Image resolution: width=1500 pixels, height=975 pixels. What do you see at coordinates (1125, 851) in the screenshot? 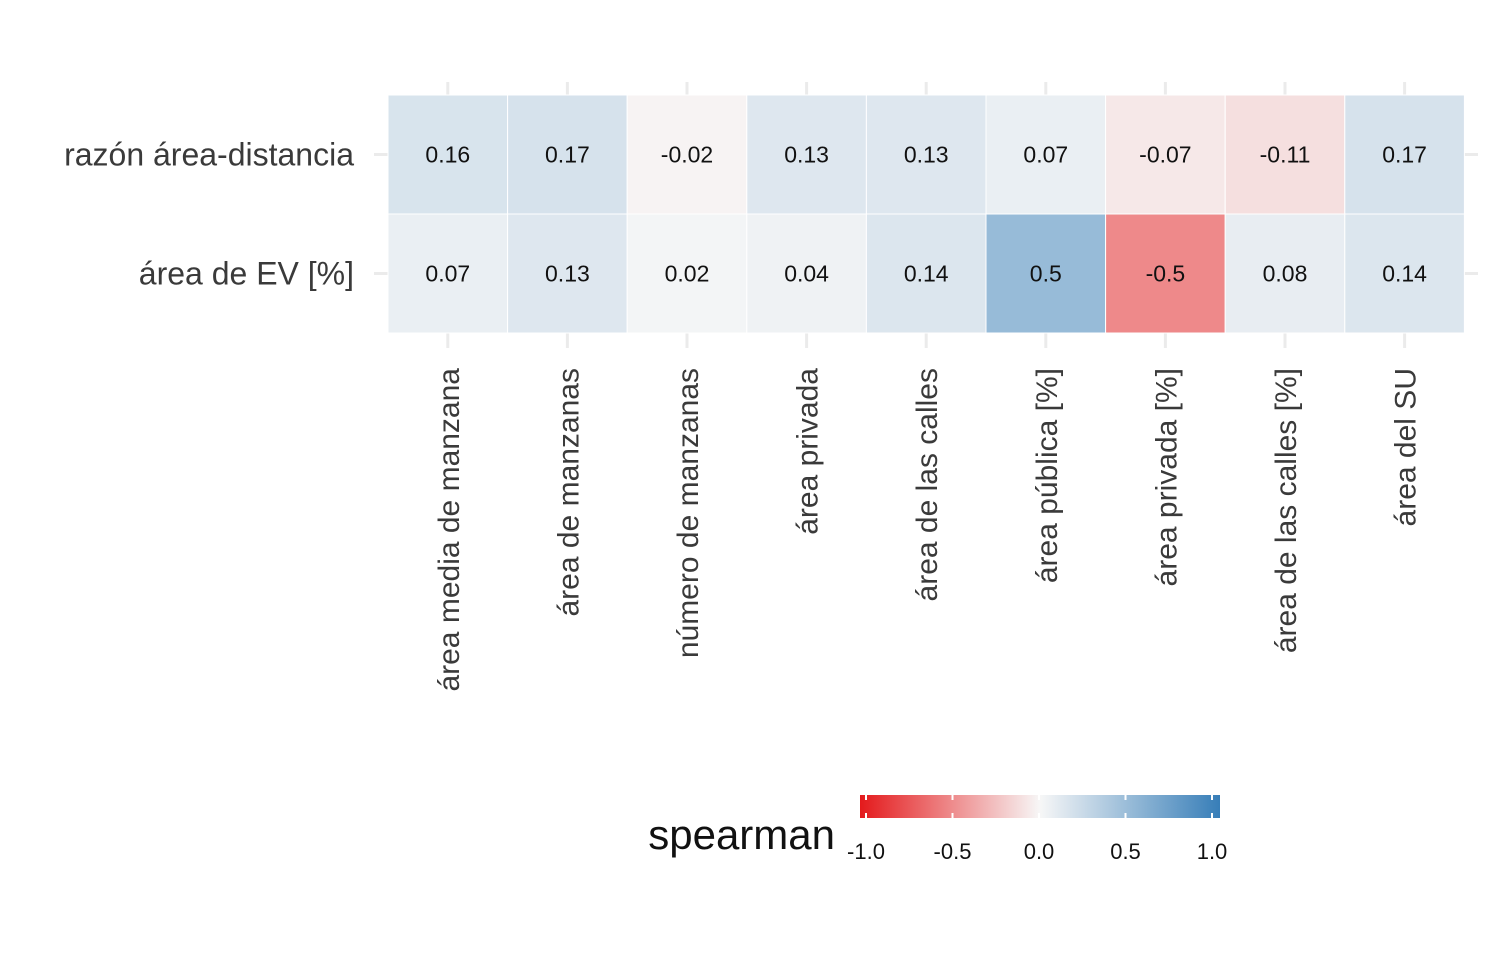
I see `legend-tick-label: 0.5` at bounding box center [1125, 851].